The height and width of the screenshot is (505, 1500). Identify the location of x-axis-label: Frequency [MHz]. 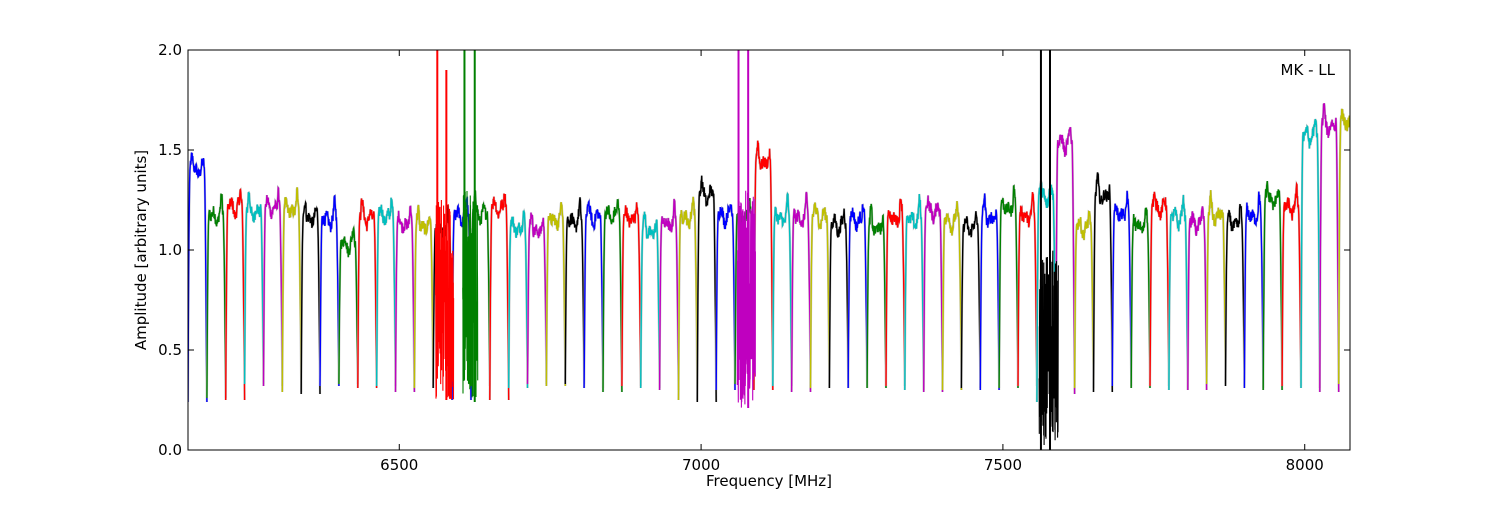
(769, 481).